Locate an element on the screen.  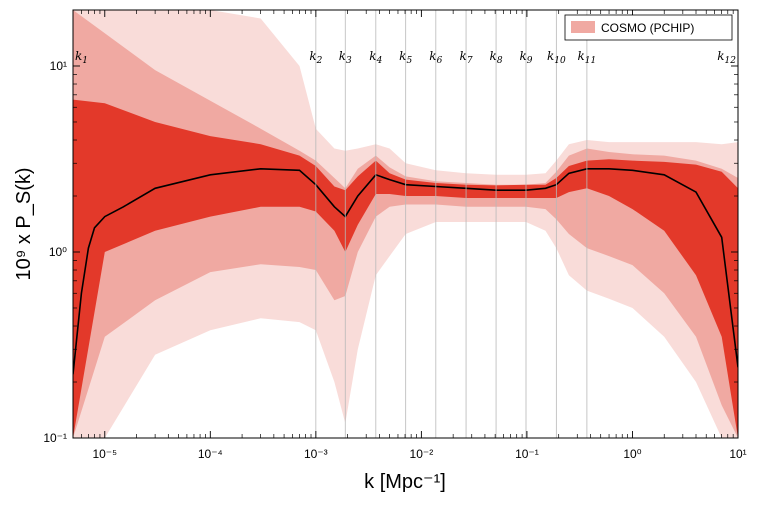
x-tick-label: 10⁰ is located at coordinates (632, 454).